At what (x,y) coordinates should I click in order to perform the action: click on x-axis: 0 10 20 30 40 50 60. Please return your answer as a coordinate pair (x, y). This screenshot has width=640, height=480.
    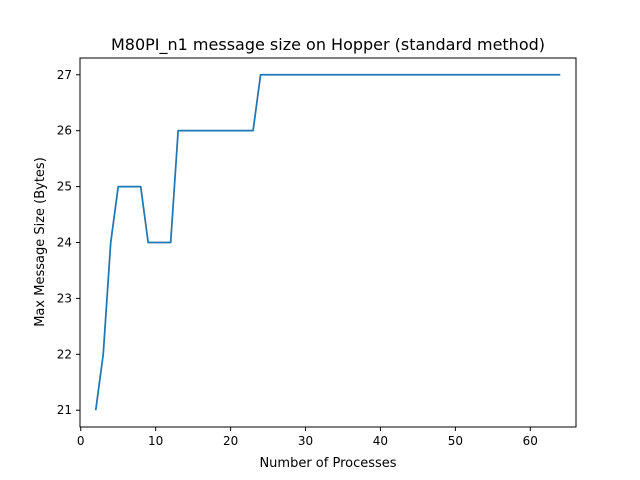
    Looking at the image, I should click on (307, 437).